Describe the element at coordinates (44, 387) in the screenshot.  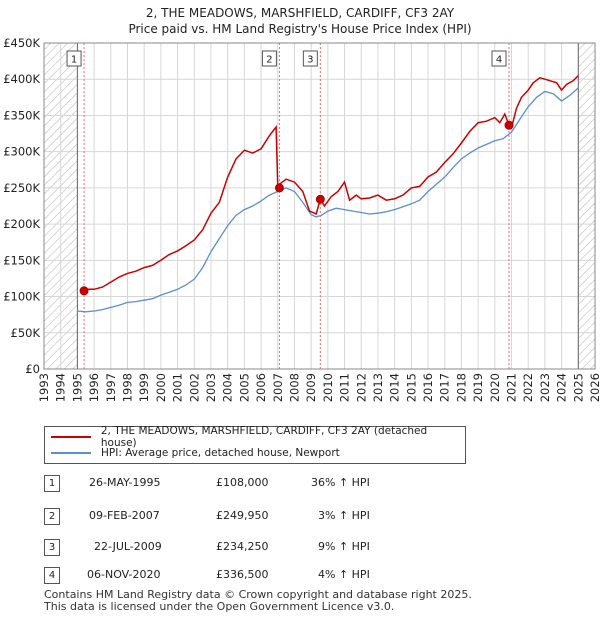
I see `x-tick-label: 1993` at that location.